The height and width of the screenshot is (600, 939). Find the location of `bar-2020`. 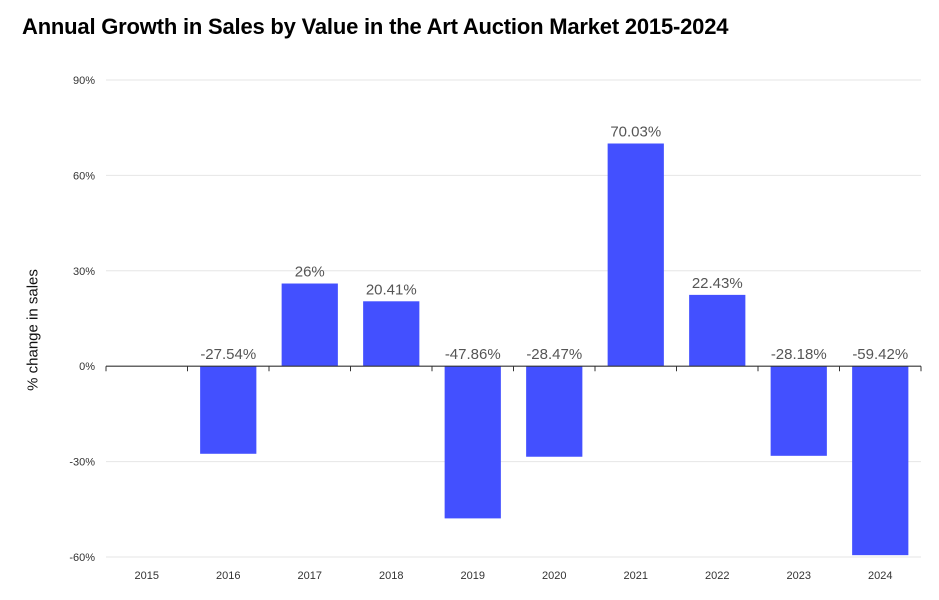

bar-2020 is located at coordinates (554, 411).